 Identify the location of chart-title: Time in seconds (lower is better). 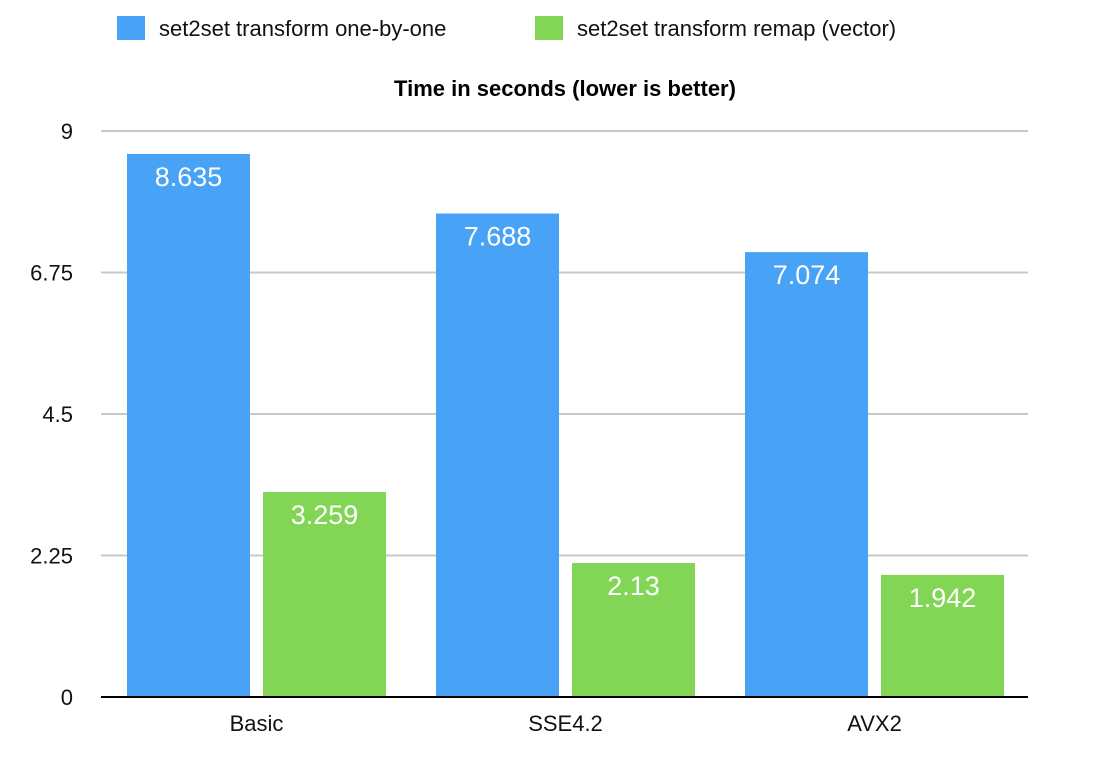
(565, 88).